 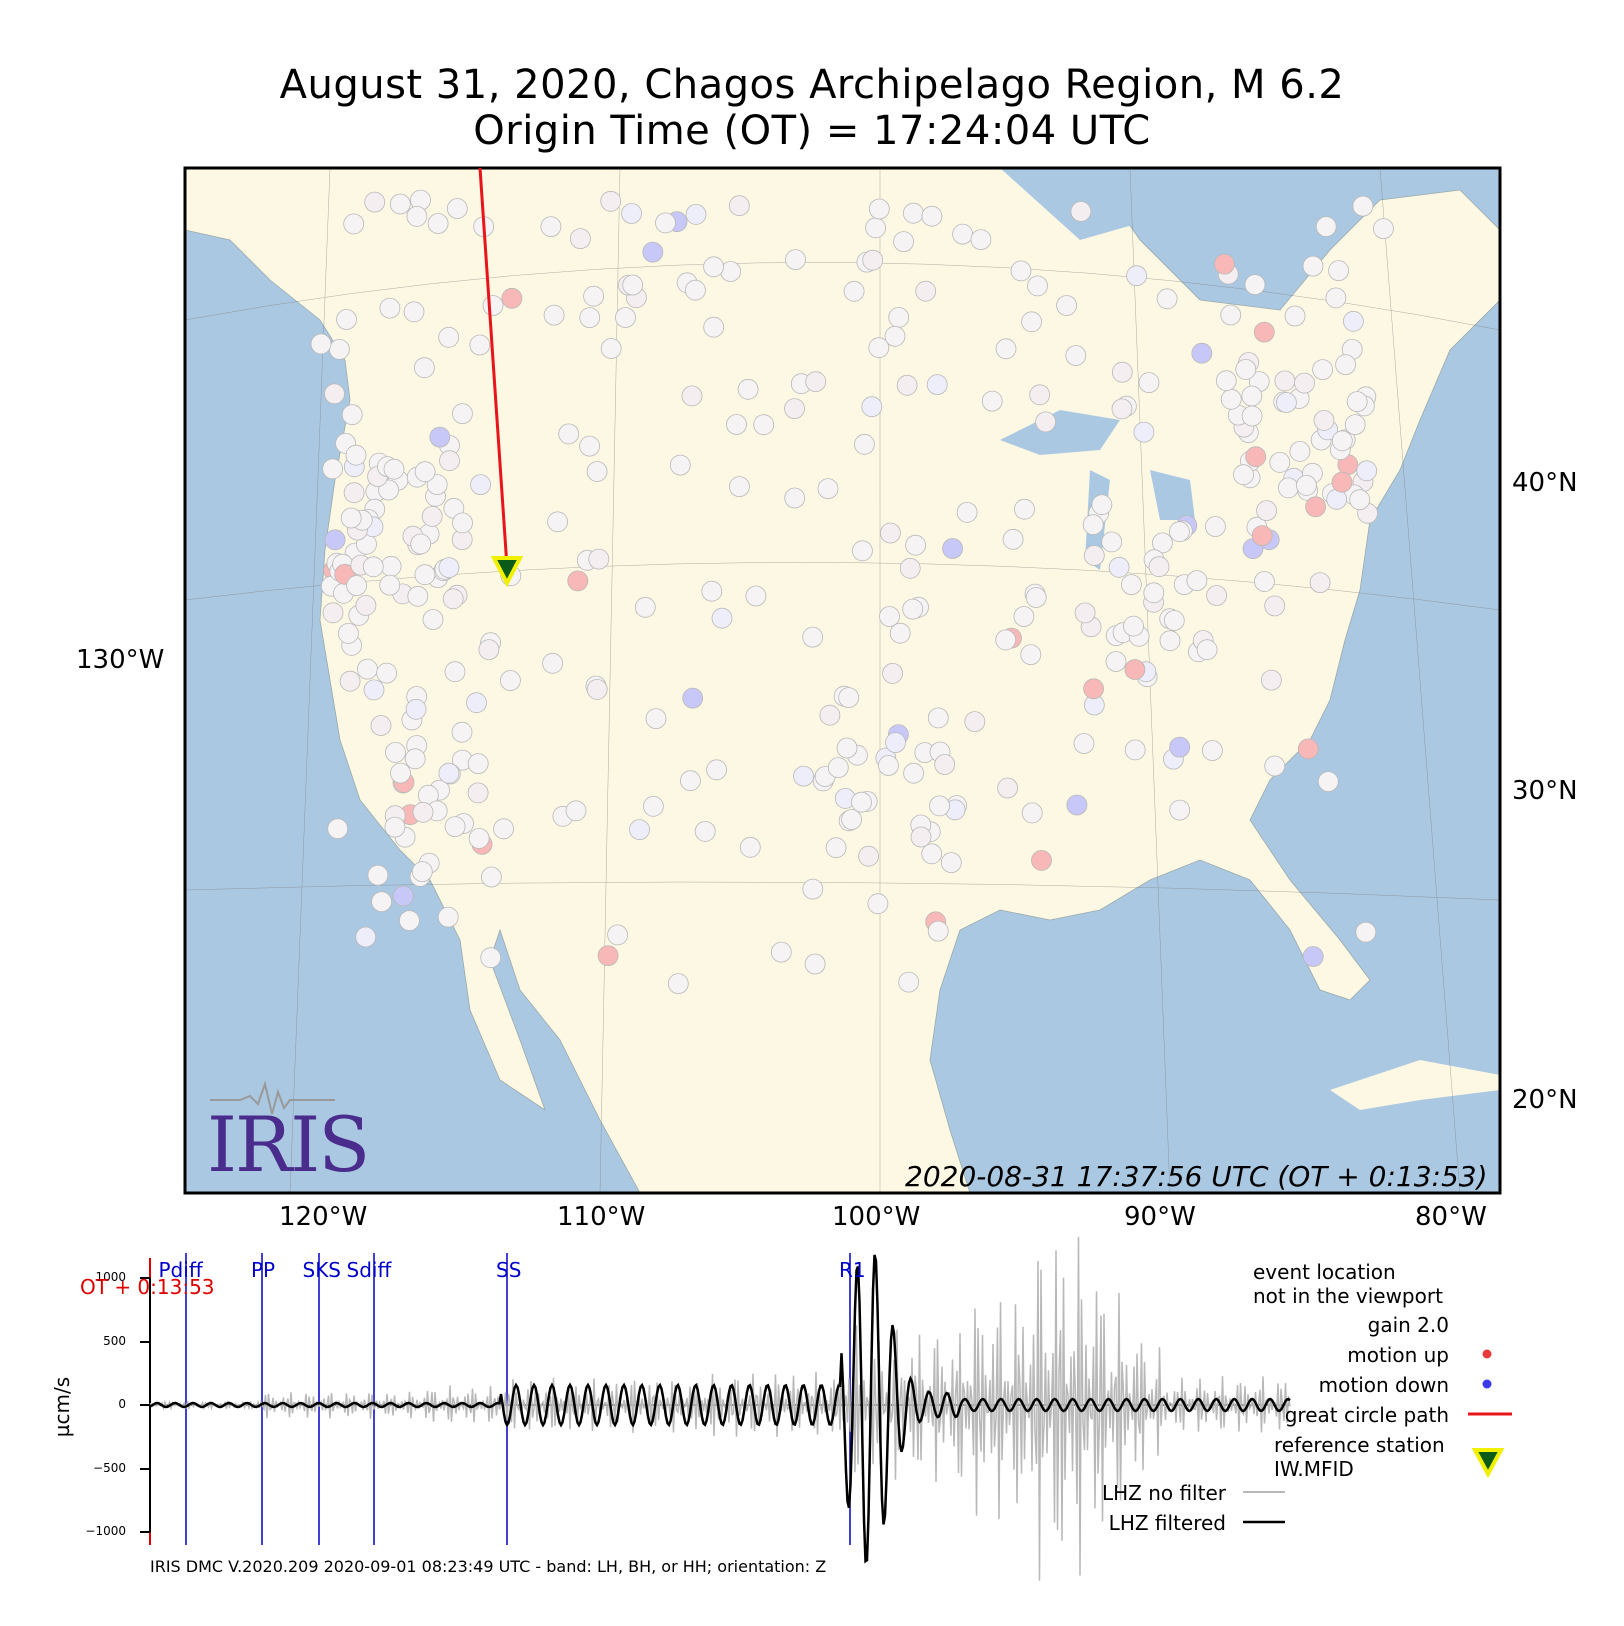 I want to click on lon-label-110w: 110°W, so click(x=601, y=1217).